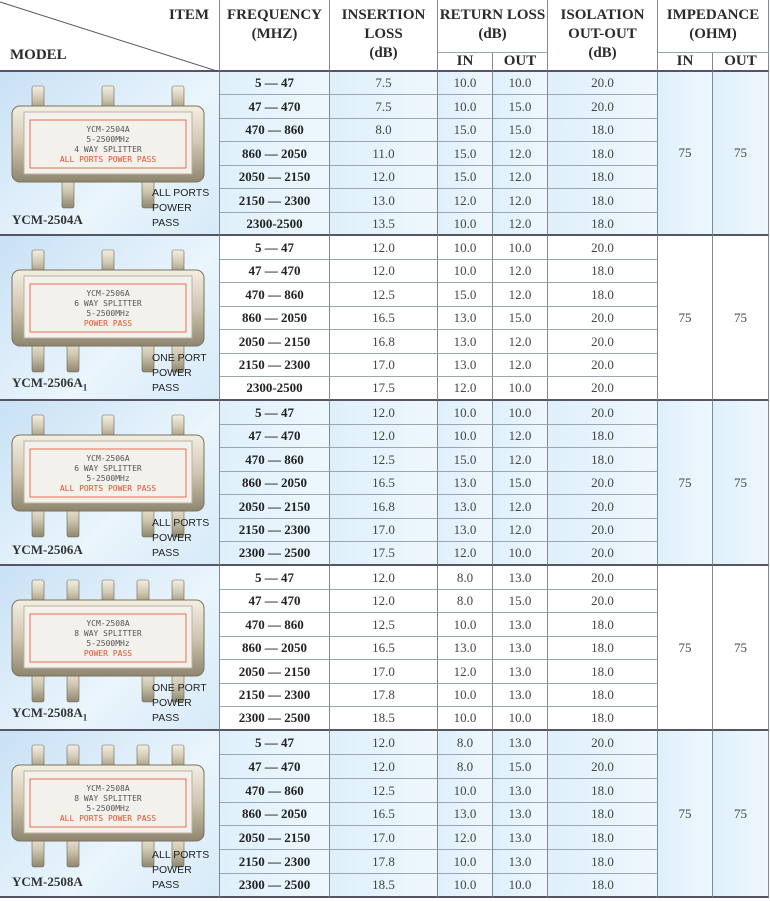 The image size is (770, 901). I want to click on insertion-loss-cell: 17.0, so click(384, 672).